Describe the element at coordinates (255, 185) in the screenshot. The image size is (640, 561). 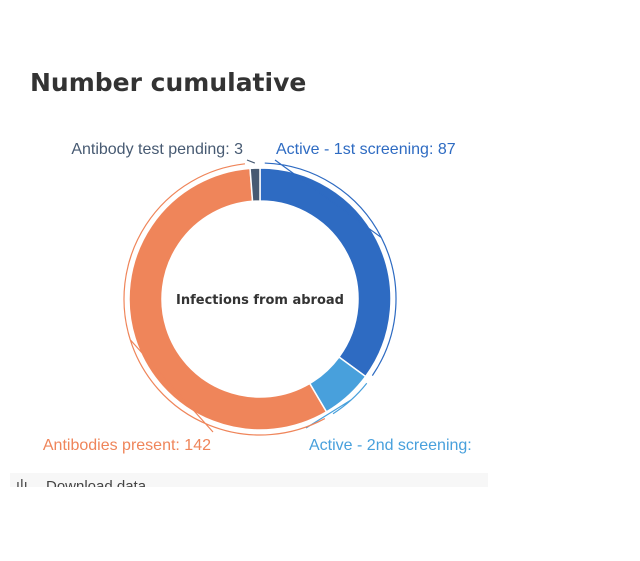
I see `slice-antibody-test-pending` at that location.